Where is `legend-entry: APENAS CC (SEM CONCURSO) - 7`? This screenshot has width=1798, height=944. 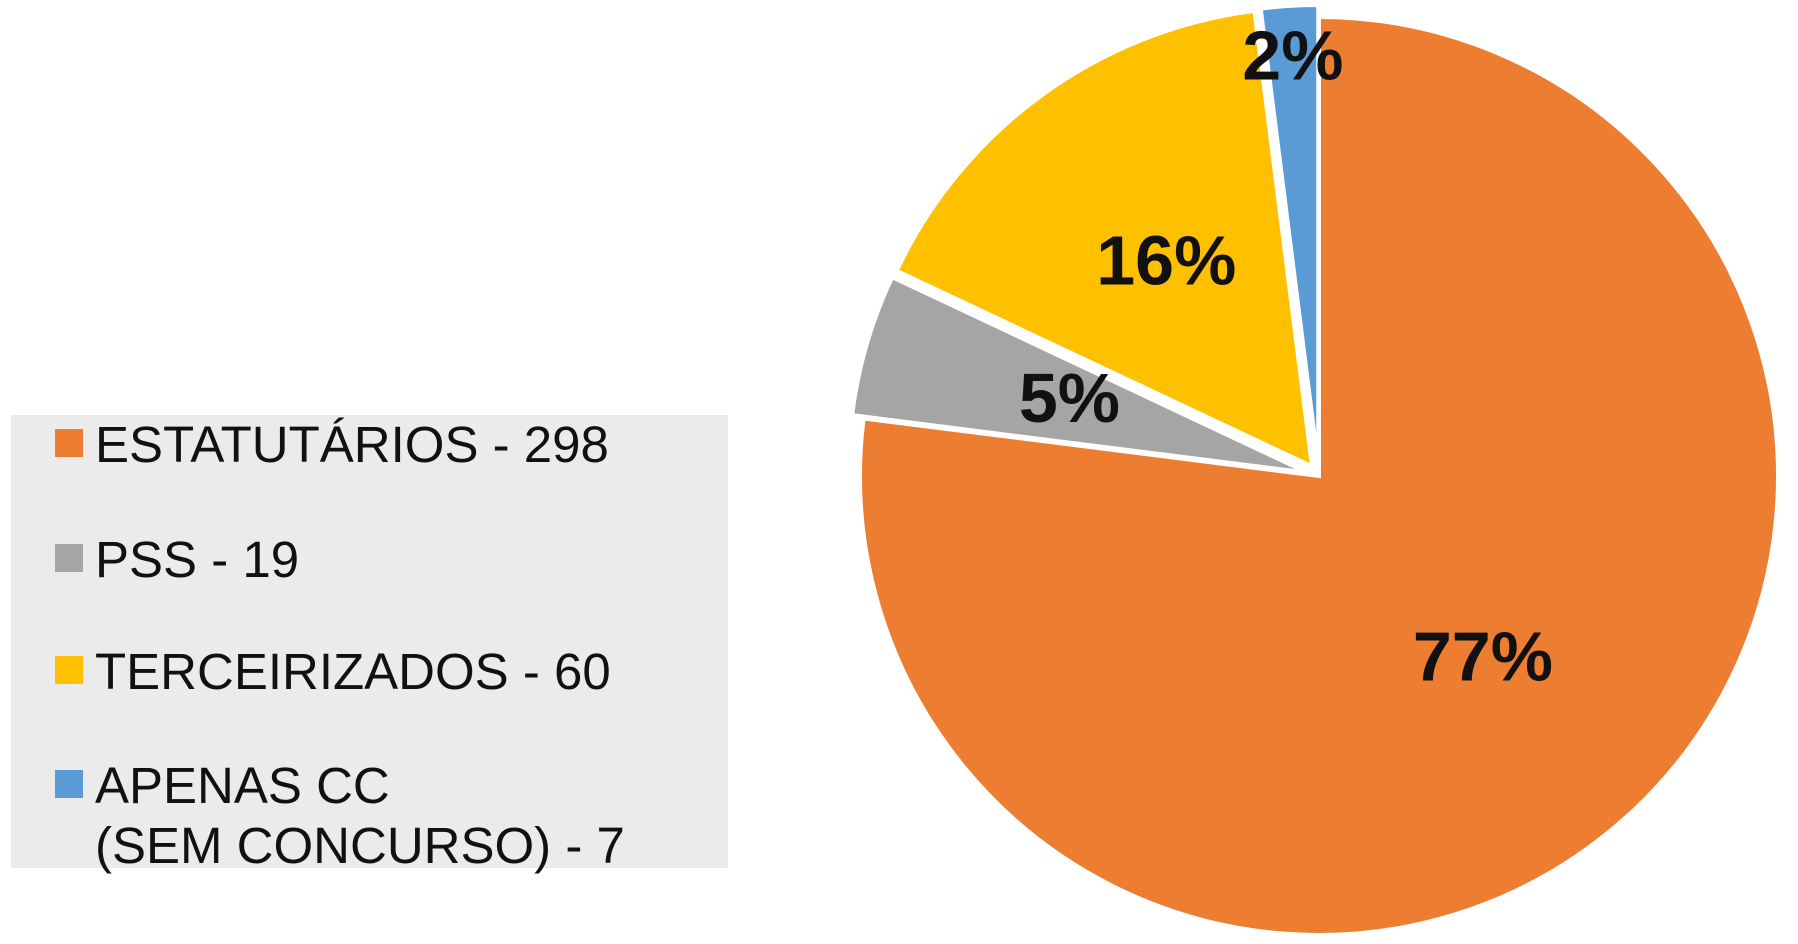
legend-entry: APENAS CC (SEM CONCURSO) - 7 is located at coordinates (340, 816).